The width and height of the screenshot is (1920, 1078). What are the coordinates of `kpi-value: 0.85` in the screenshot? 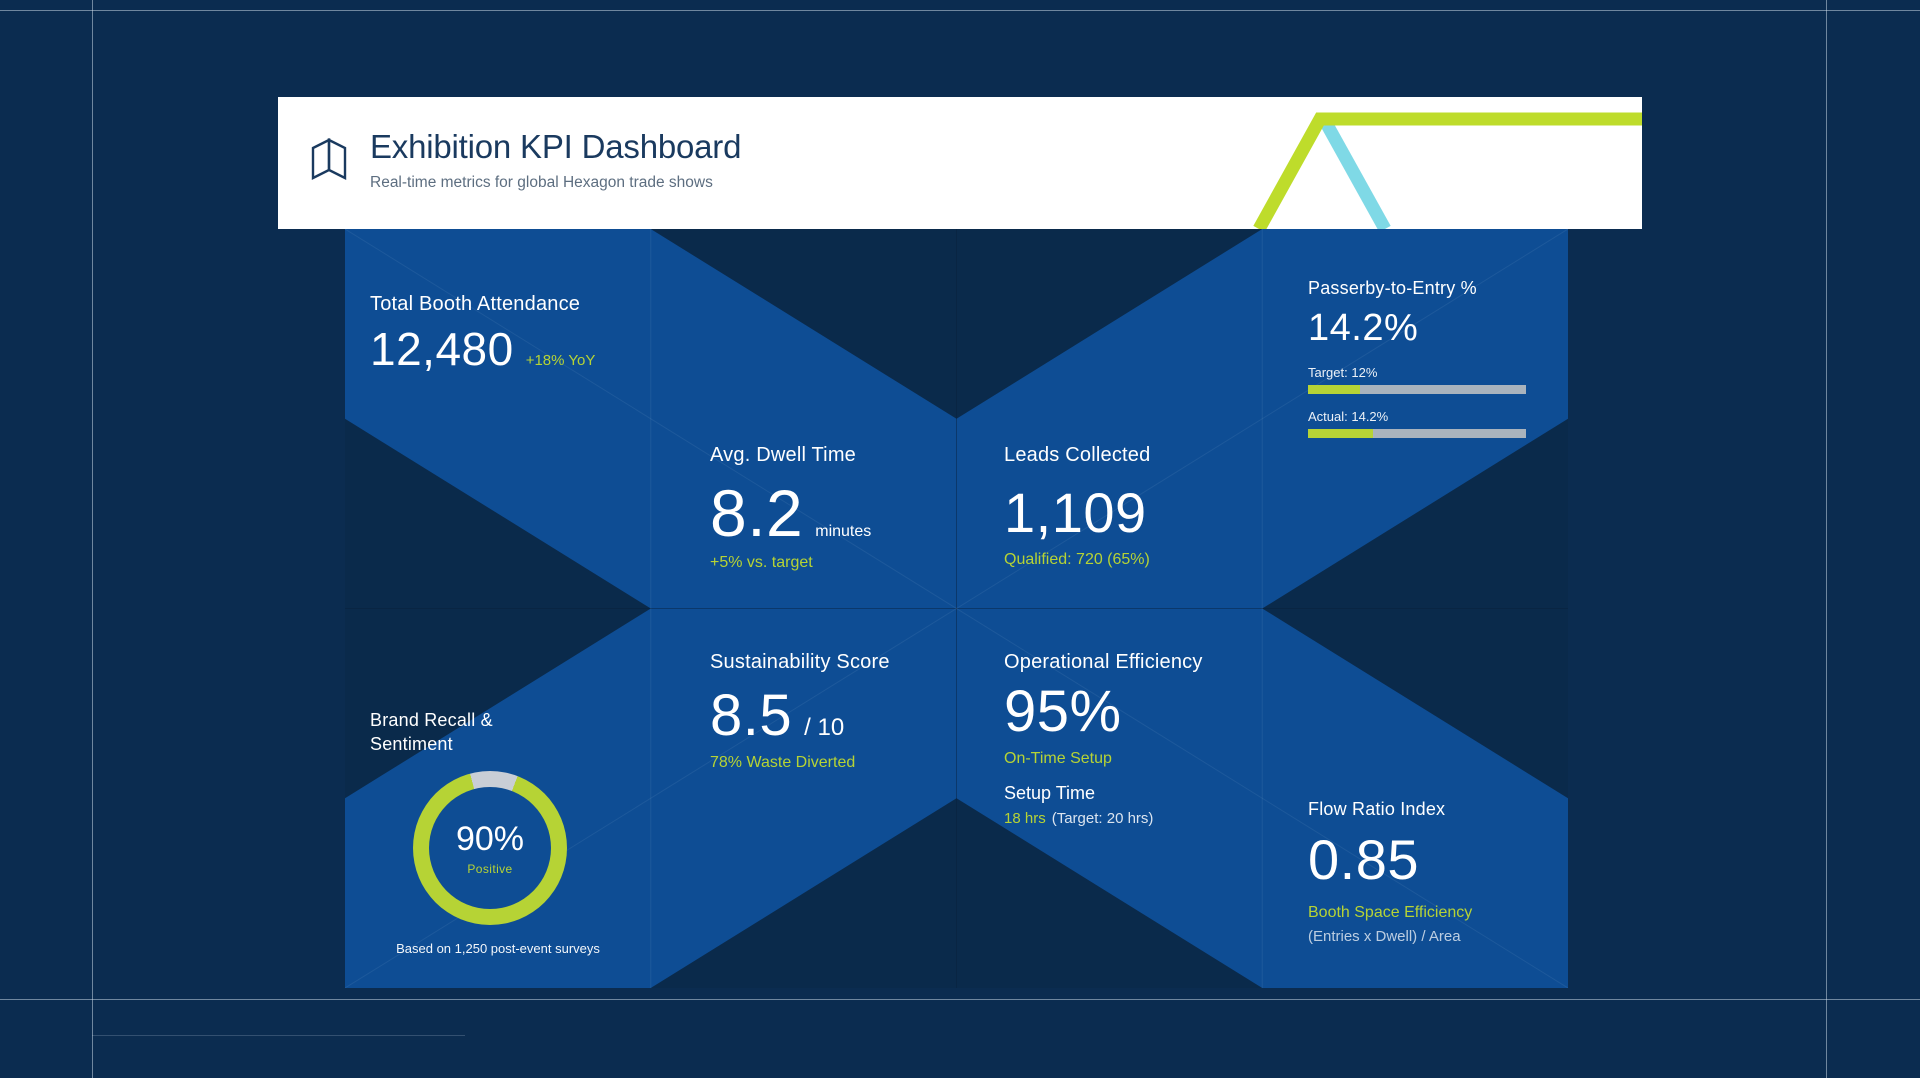 It's located at (1363, 859).